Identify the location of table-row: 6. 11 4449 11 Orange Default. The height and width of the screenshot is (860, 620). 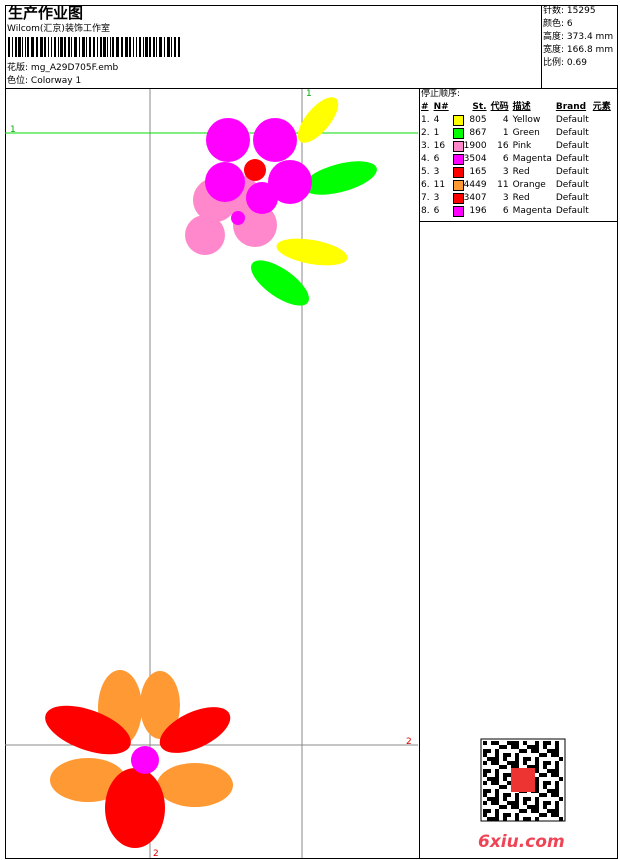
(516, 185).